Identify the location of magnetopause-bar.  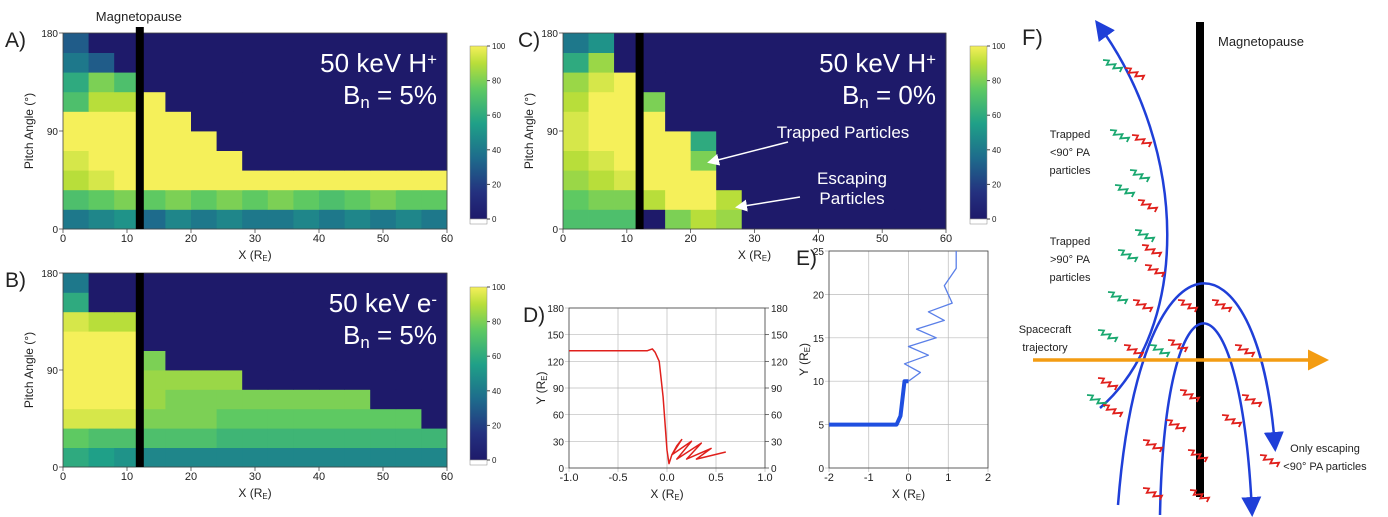
(139, 370).